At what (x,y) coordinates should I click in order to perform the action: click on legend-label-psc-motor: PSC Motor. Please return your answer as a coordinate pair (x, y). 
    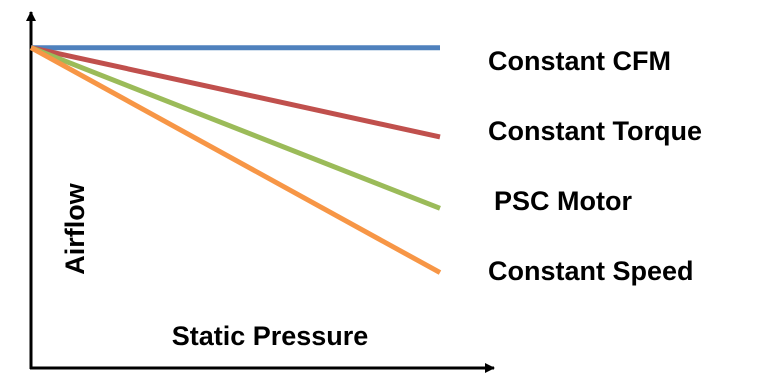
    Looking at the image, I should click on (563, 201).